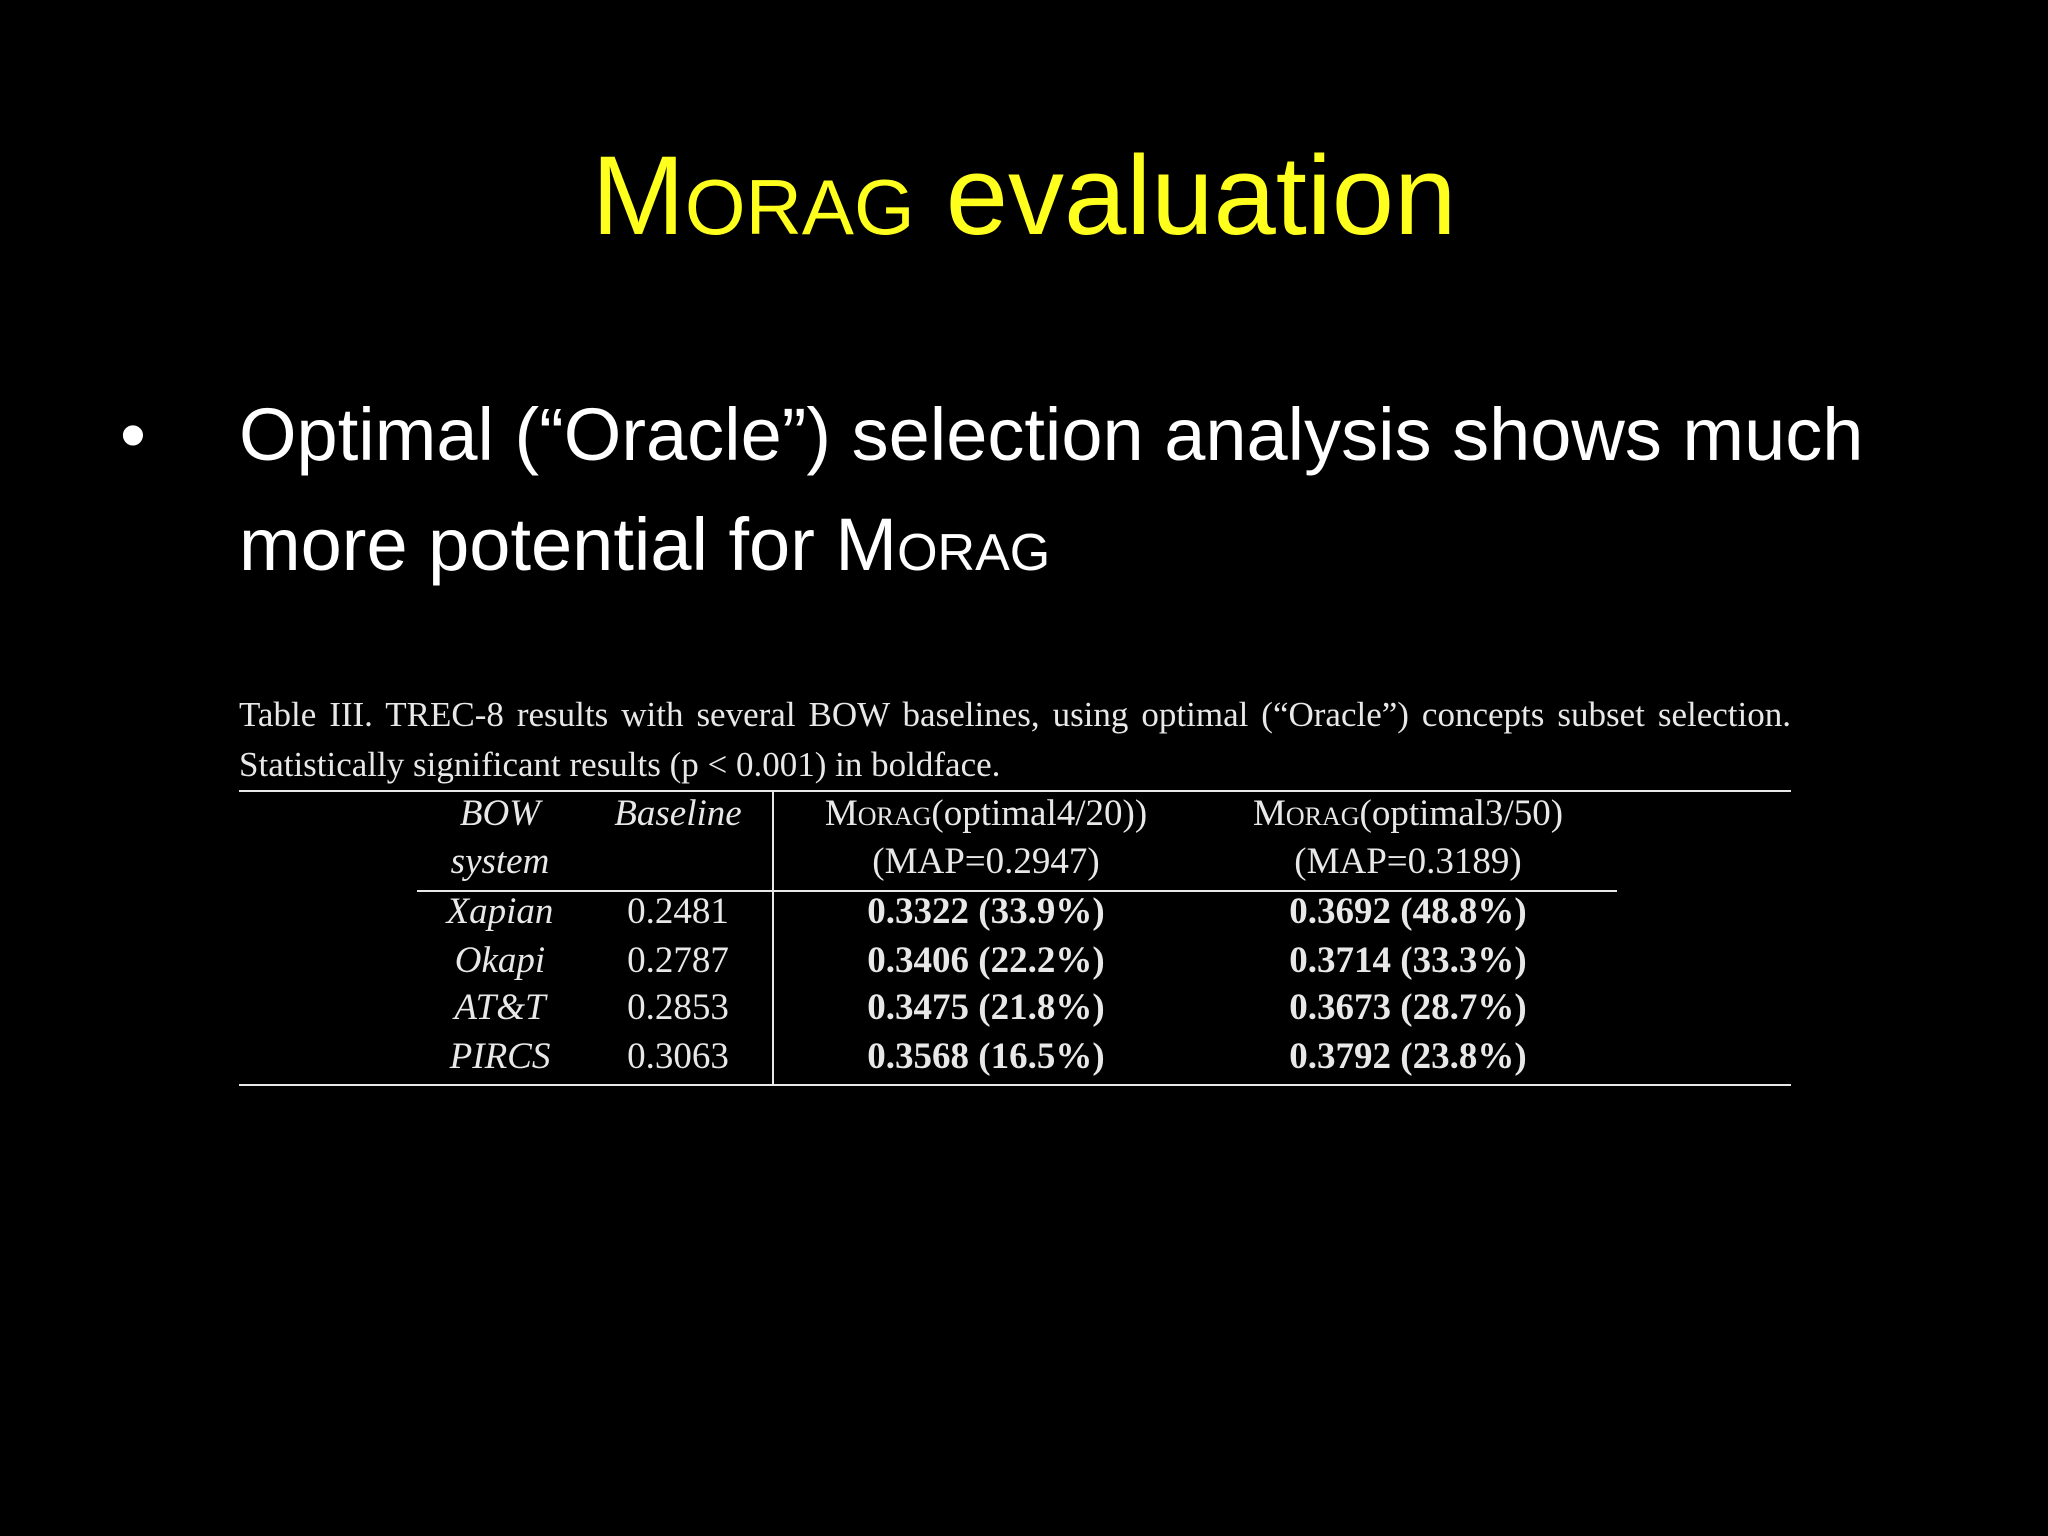 The height and width of the screenshot is (1536, 2048). I want to click on table-cell: 0.3714 (33.3%), so click(1408, 960).